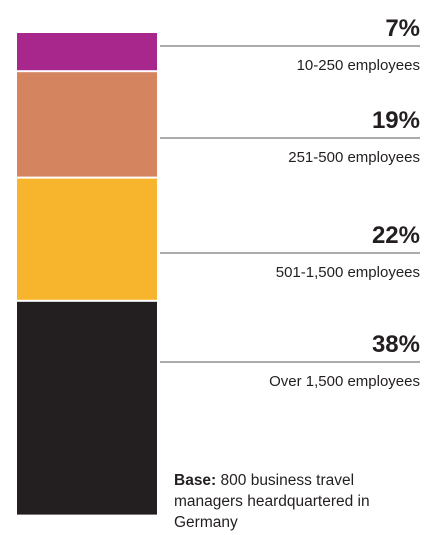 The height and width of the screenshot is (535, 427). What do you see at coordinates (354, 157) in the screenshot?
I see `category-label-2: 251-500 employees` at bounding box center [354, 157].